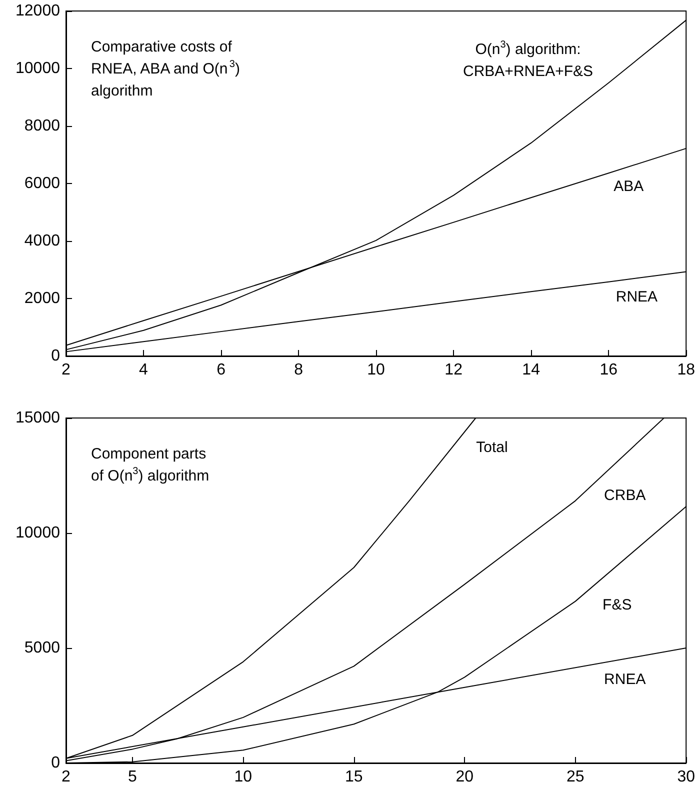 The height and width of the screenshot is (793, 698). I want to click on x-tick-label: 30, so click(686, 777).